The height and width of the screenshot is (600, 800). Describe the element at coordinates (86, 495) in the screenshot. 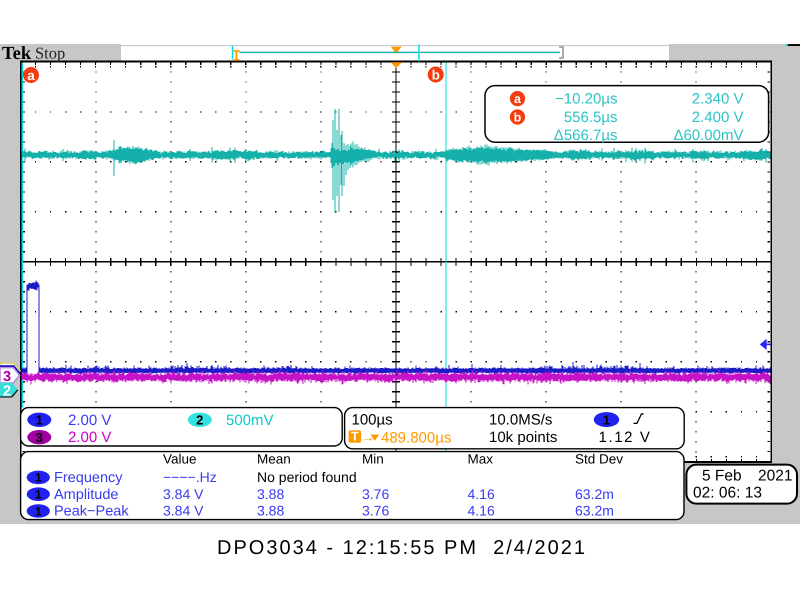

I see `svg-text: Amplitude` at that location.